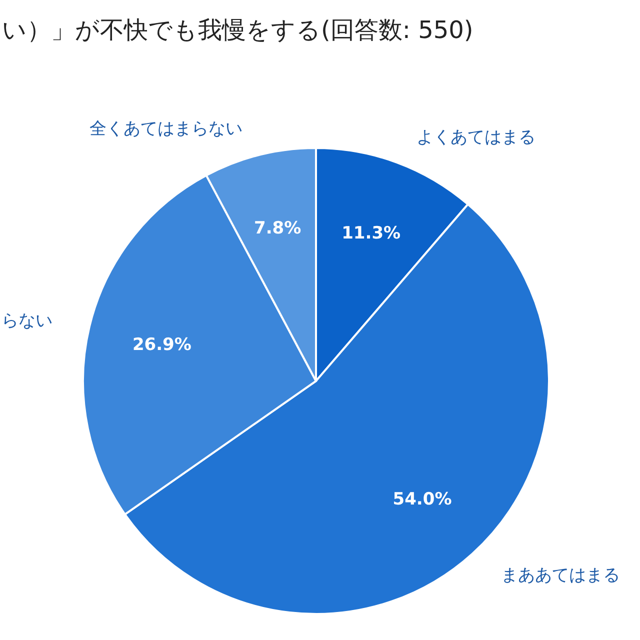 The width and height of the screenshot is (640, 640). I want to click on data-label: 11.3%, so click(371, 233).